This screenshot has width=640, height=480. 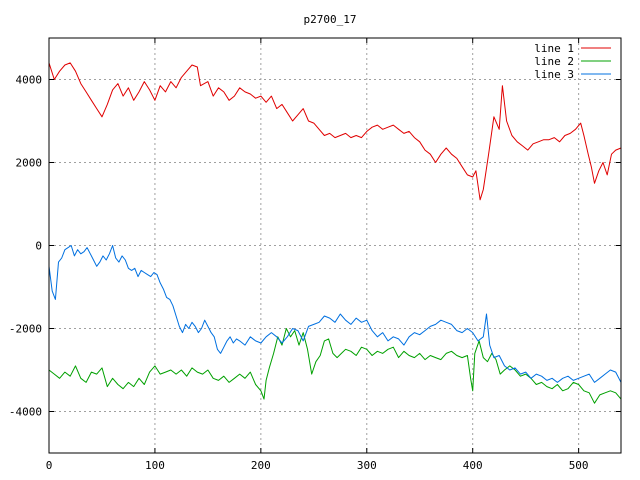 What do you see at coordinates (579, 465) in the screenshot?
I see `x-tick-label: 500` at bounding box center [579, 465].